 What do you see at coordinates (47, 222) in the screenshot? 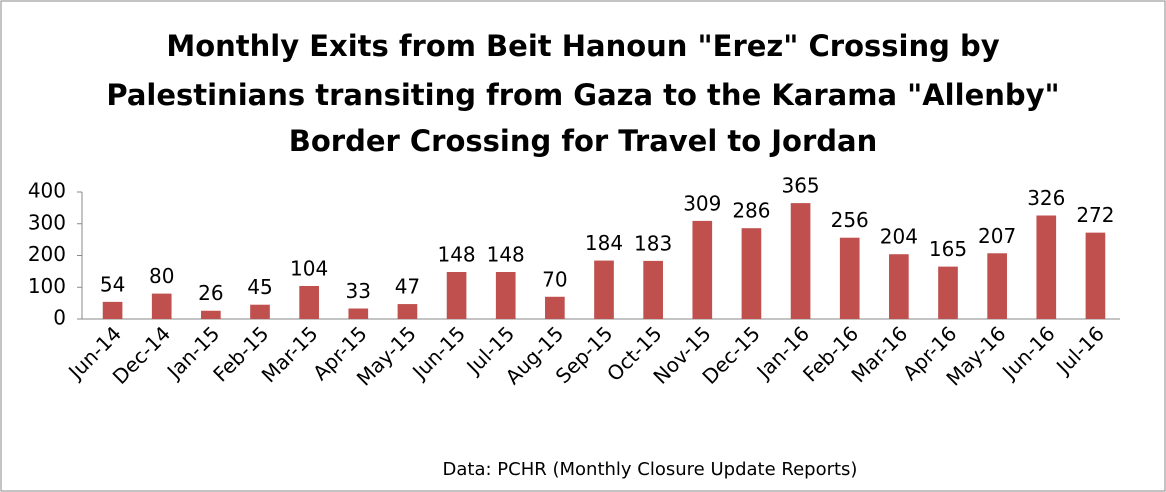
I see `y-tick-label: 300` at bounding box center [47, 222].